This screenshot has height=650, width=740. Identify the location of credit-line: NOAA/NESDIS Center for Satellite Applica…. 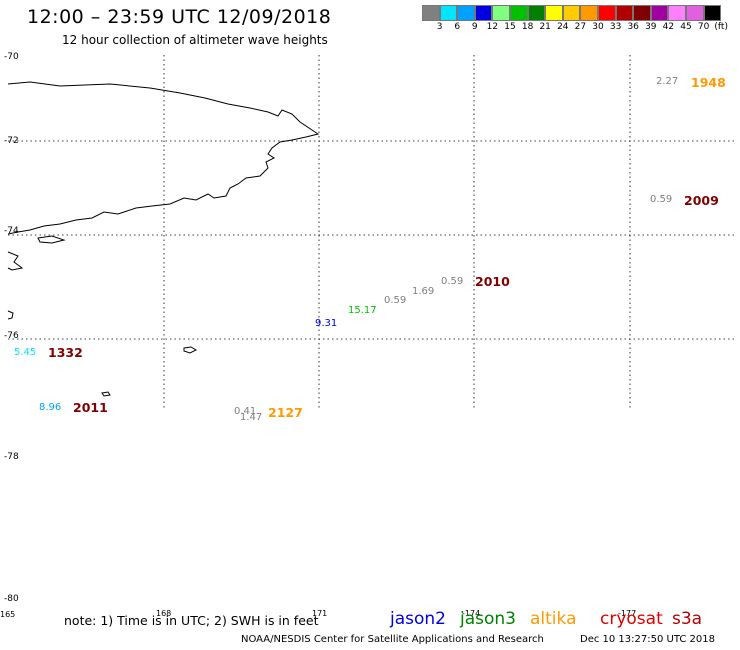
(392, 639).